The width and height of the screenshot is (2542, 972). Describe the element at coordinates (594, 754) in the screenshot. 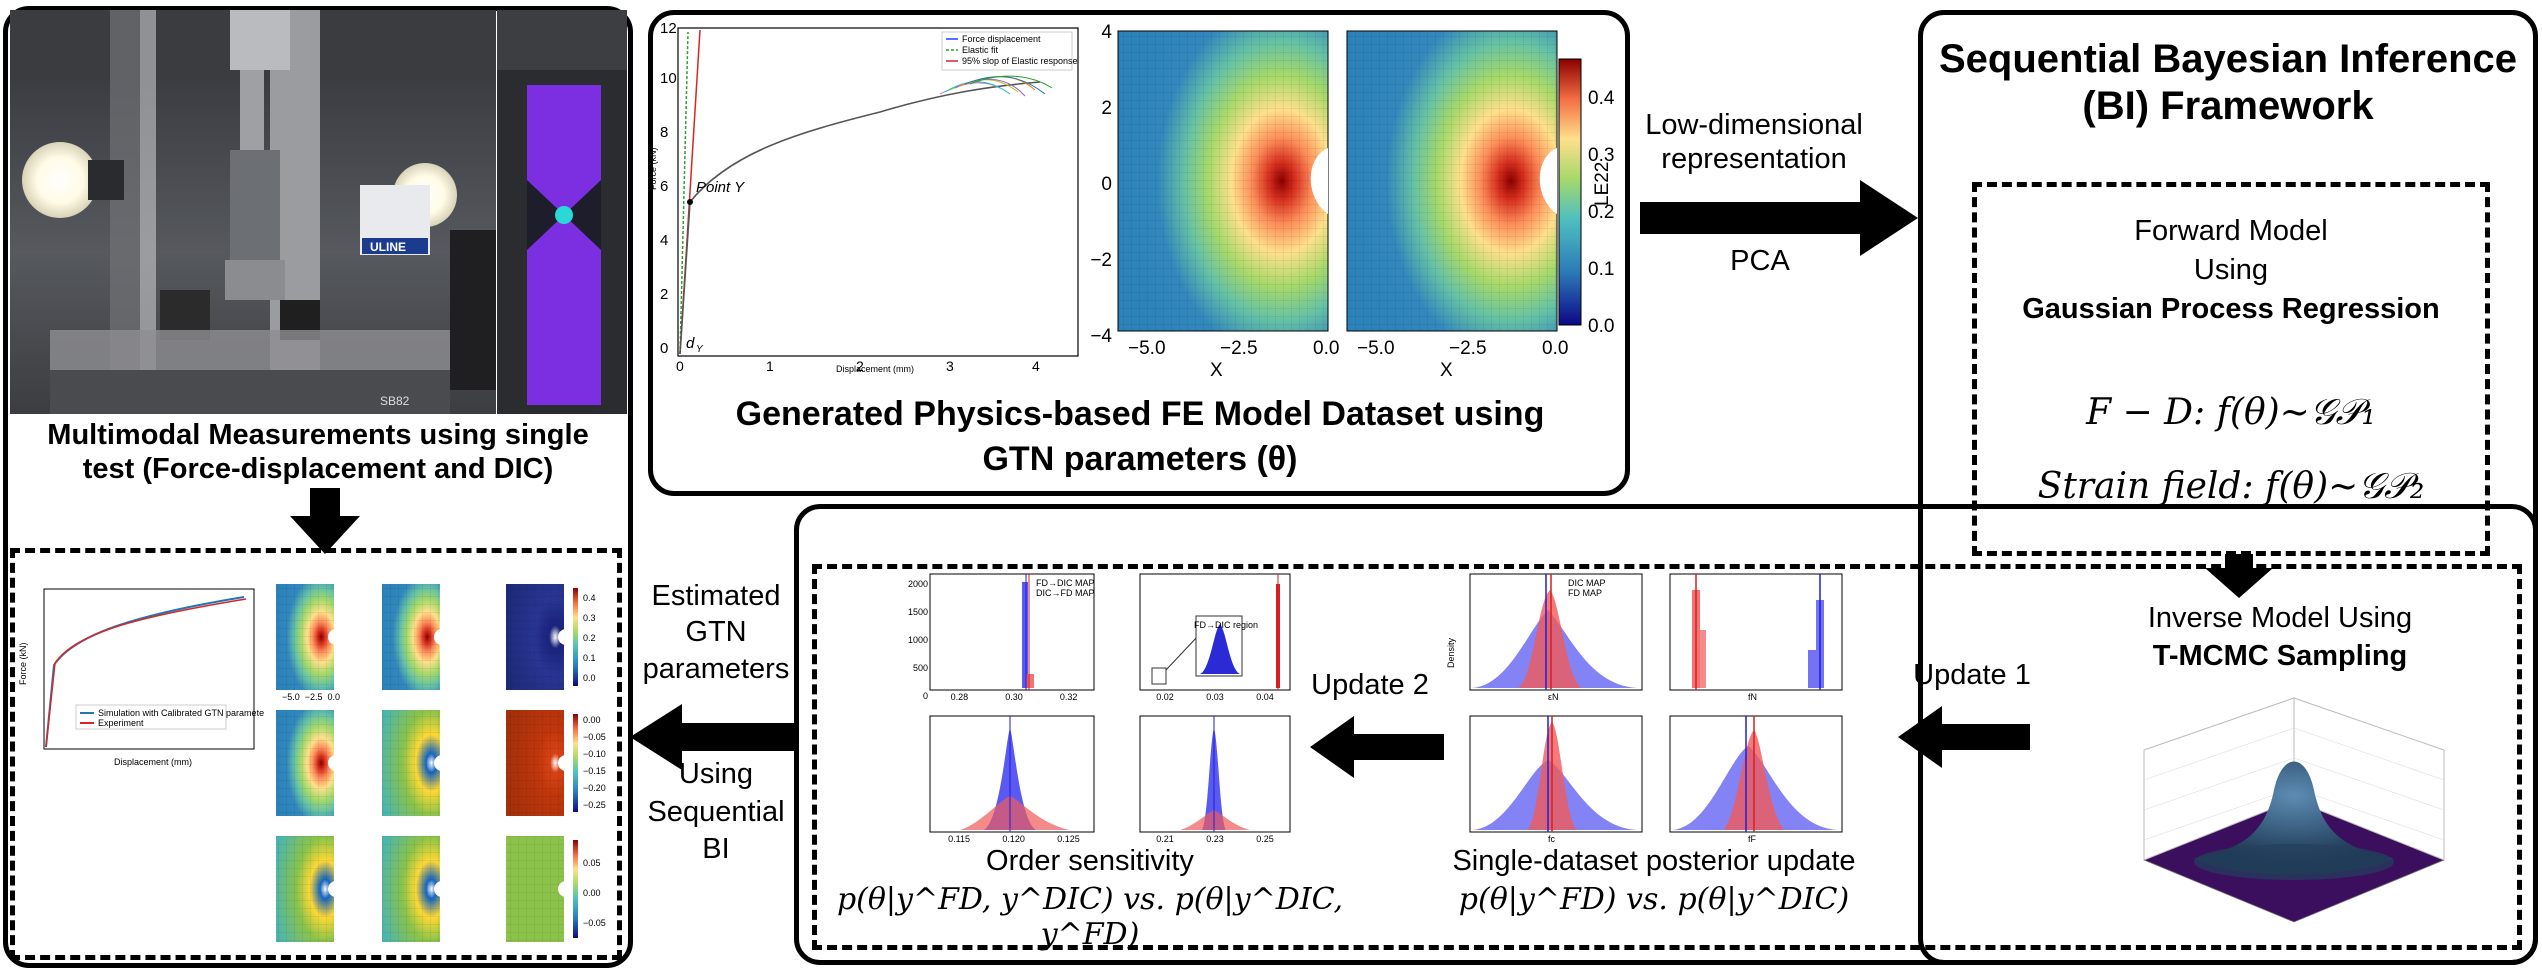

I see `cb2-tick-2: −0.10` at that location.